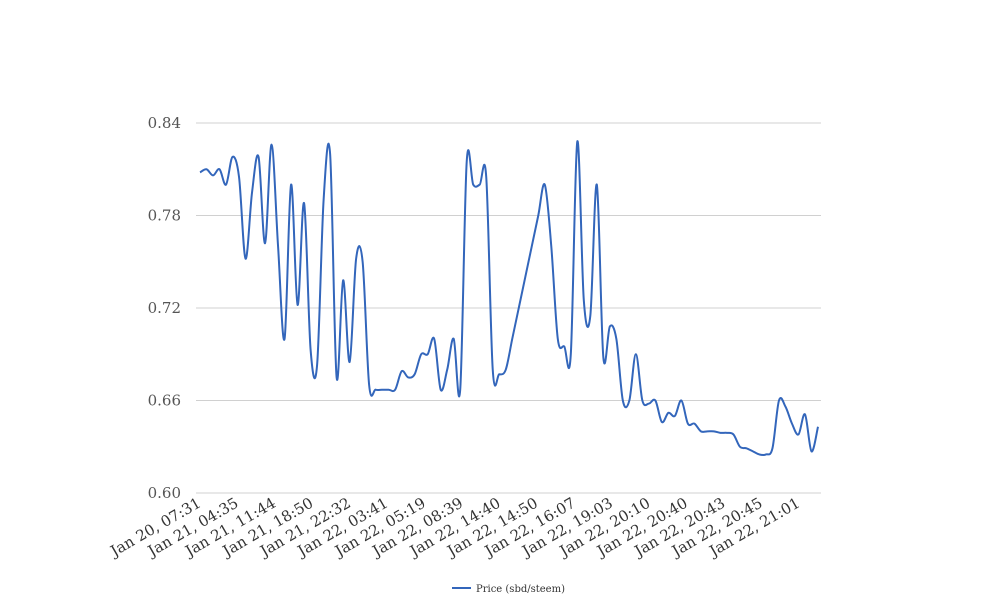 The image size is (1008, 616). I want to click on y-tick-label: 0.84, so click(164, 123).